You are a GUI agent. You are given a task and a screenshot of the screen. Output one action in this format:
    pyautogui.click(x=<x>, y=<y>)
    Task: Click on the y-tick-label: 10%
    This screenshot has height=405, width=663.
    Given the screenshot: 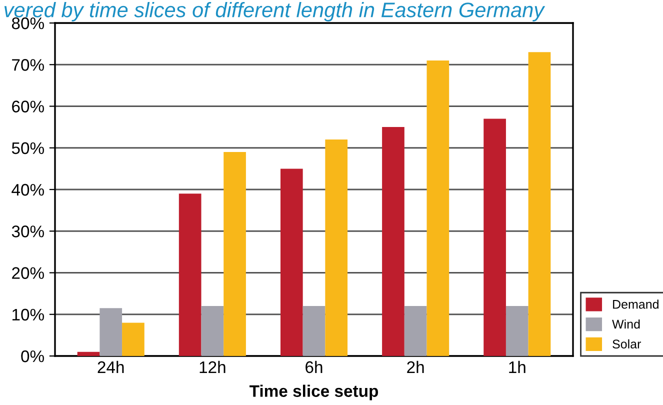 What is the action you would take?
    pyautogui.click(x=28, y=314)
    